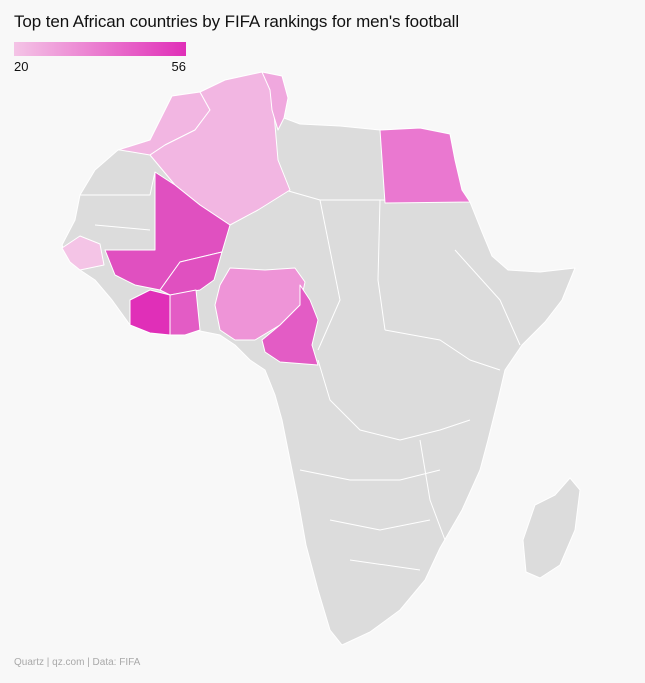 The image size is (645, 683). What do you see at coordinates (178, 66) in the screenshot?
I see `legend-max-label: 56` at bounding box center [178, 66].